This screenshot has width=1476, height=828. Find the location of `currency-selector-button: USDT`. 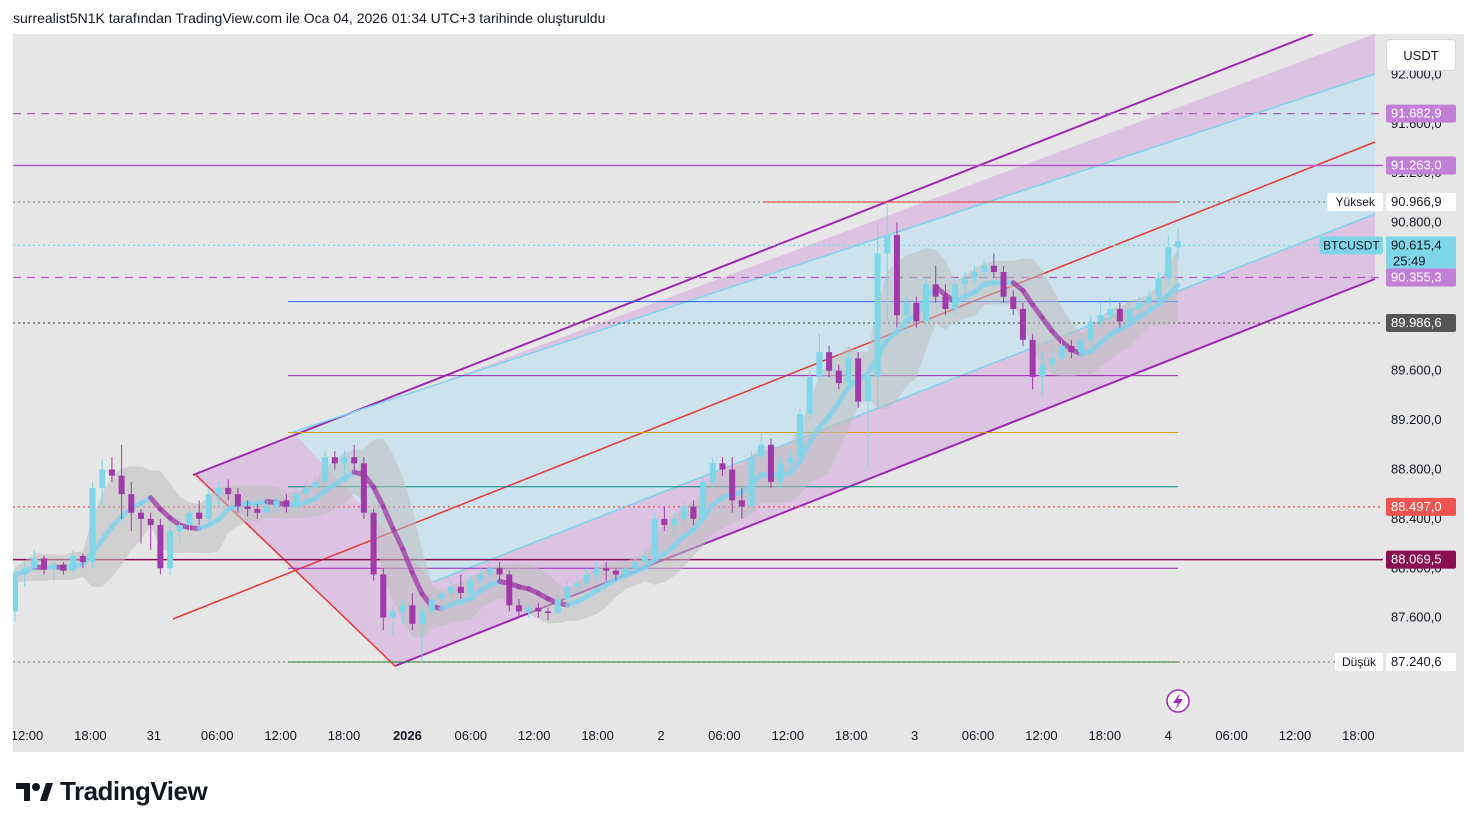

currency-selector-button: USDT is located at coordinates (1421, 55).